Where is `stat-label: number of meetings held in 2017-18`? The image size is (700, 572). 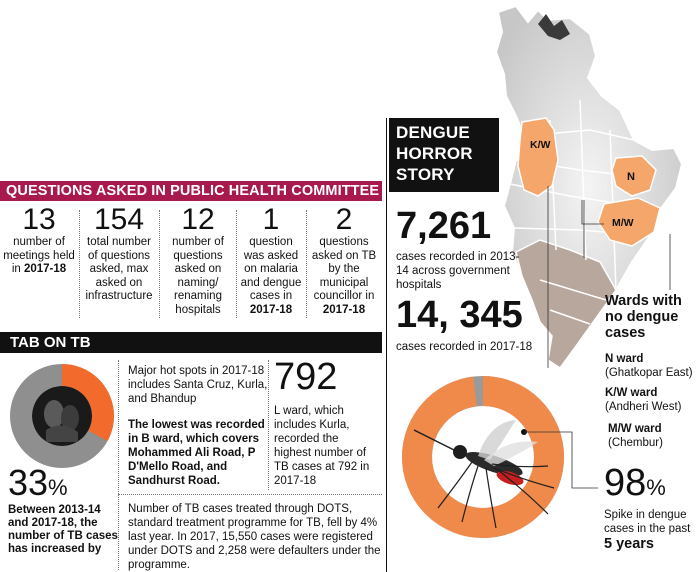
stat-label: number of meetings held in 2017-18 is located at coordinates (39, 255).